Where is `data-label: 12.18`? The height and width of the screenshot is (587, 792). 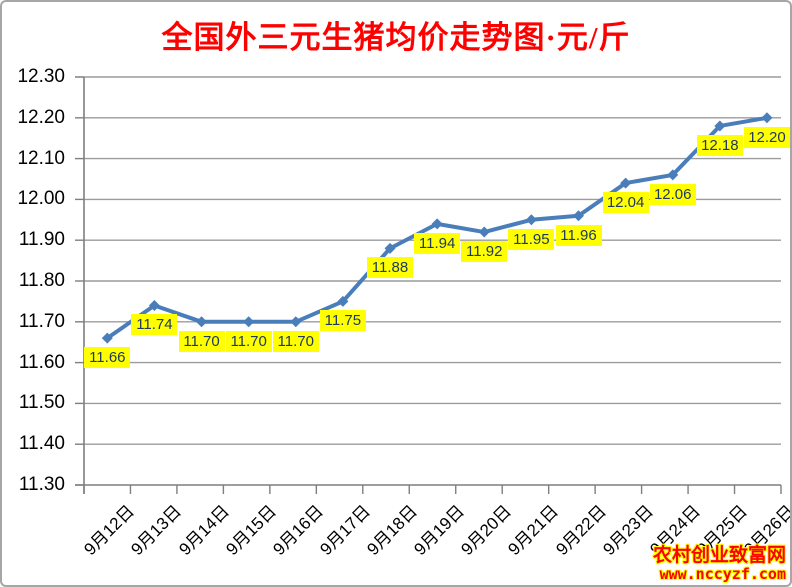 data-label: 12.18 is located at coordinates (719, 145).